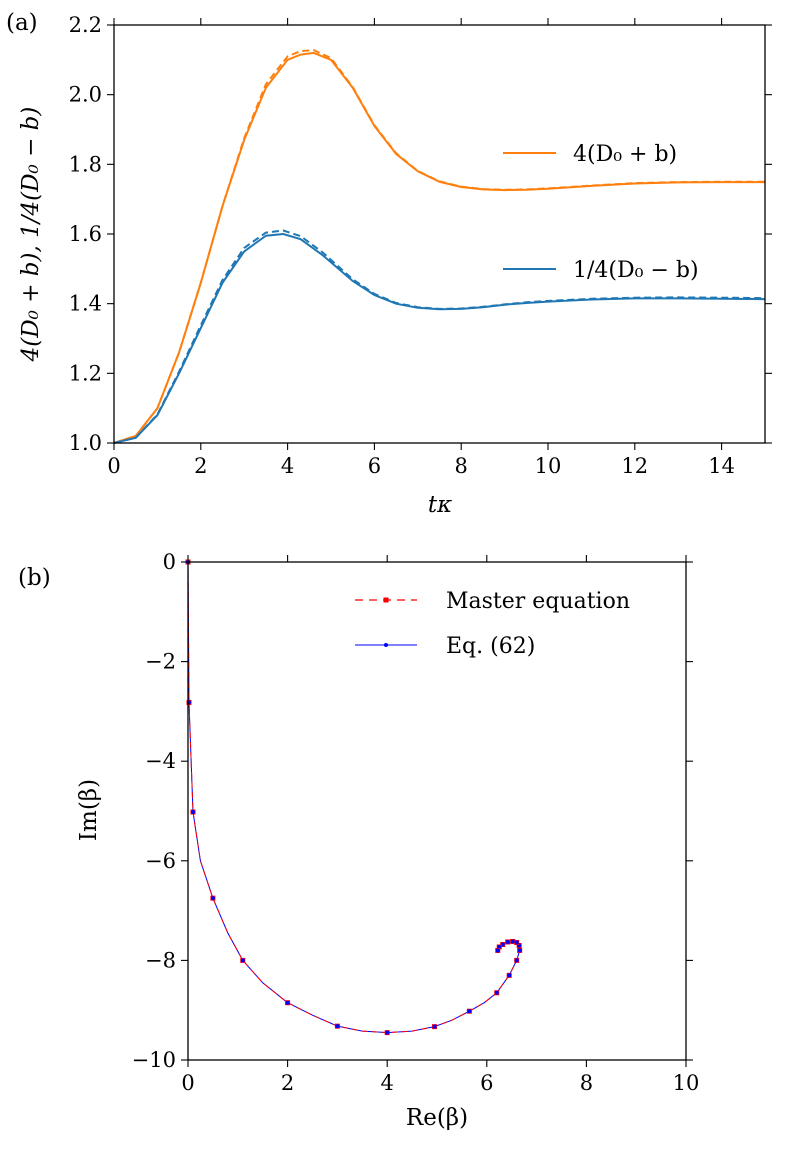 The width and height of the screenshot is (789, 1160). I want to click on panel-a-ytick-label: 2.2, so click(85, 25).